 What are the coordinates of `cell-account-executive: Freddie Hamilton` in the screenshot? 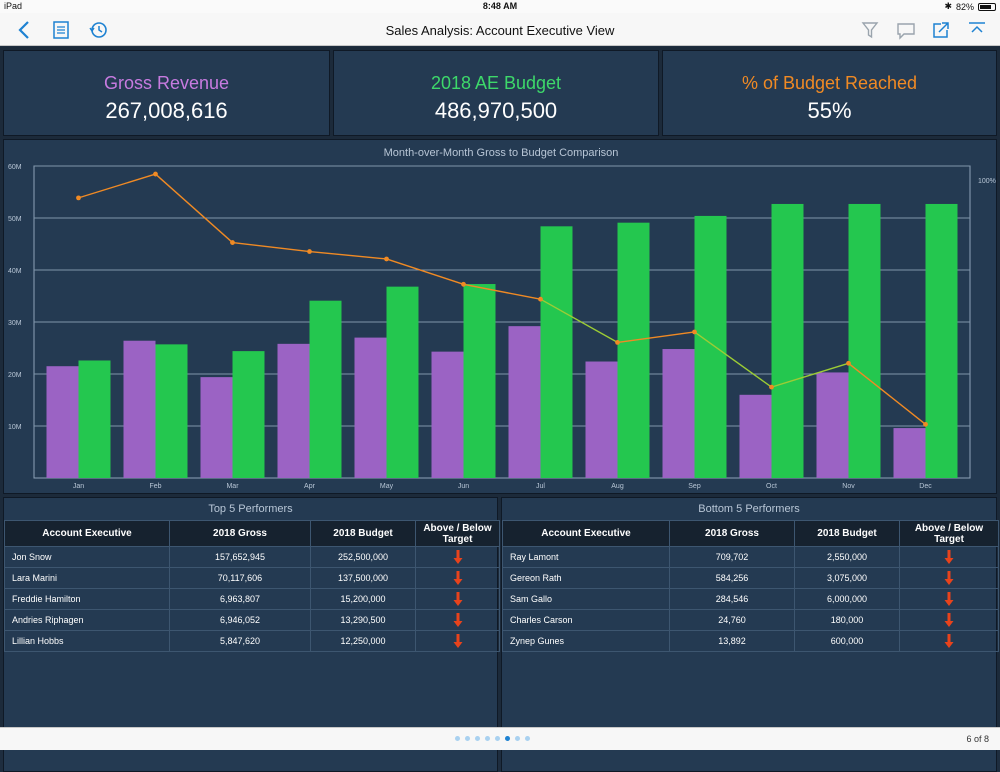 It's located at (87, 599).